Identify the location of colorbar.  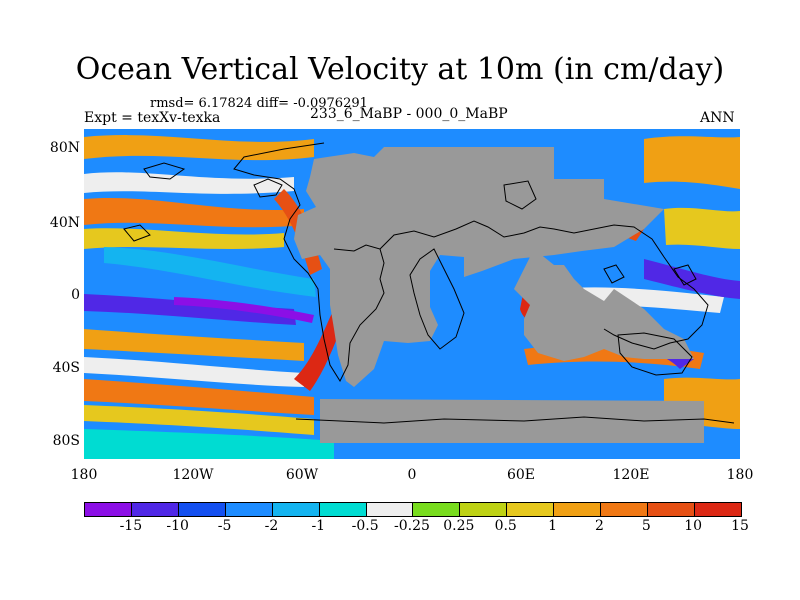
(413, 509).